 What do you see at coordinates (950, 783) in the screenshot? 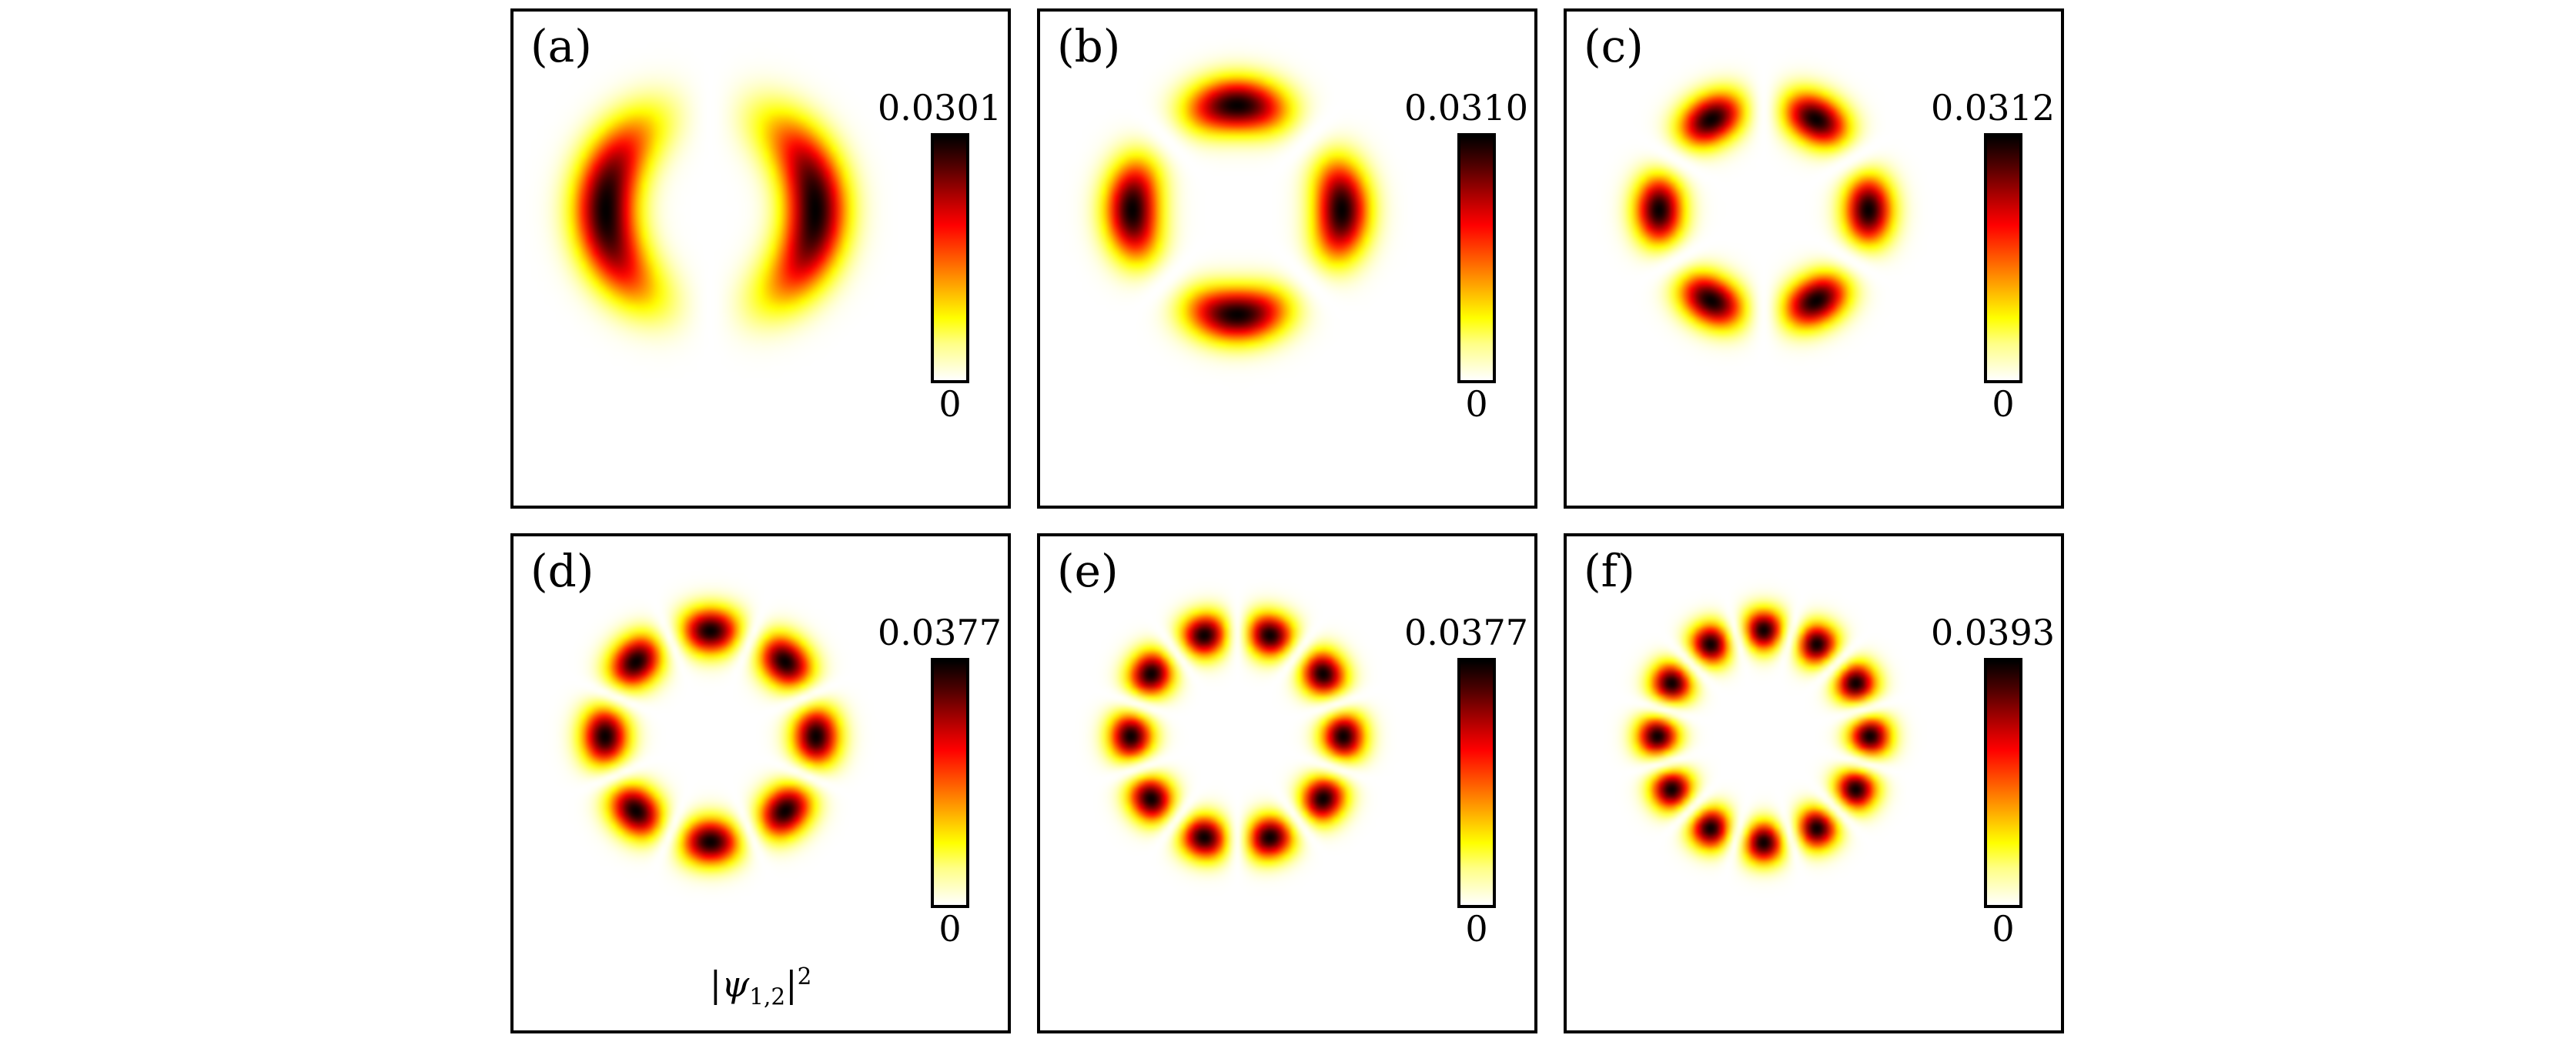
I see `colorbar-d` at bounding box center [950, 783].